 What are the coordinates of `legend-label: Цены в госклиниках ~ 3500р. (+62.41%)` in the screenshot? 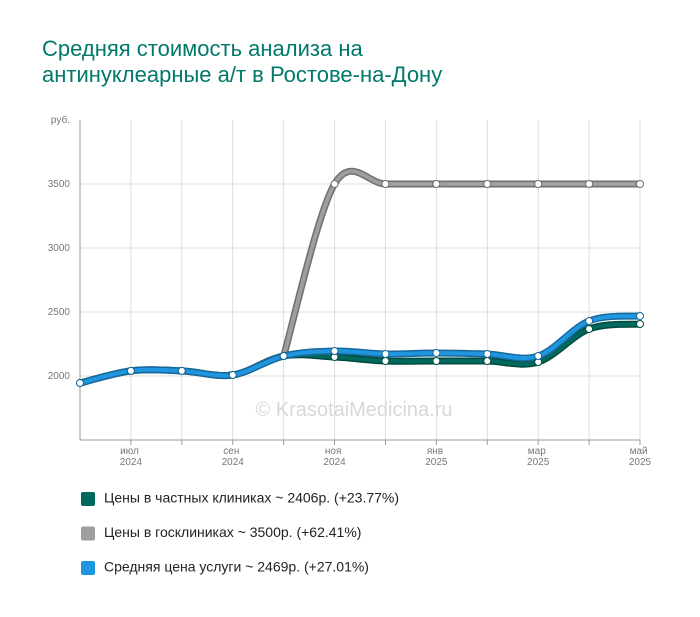 It's located at (232, 532).